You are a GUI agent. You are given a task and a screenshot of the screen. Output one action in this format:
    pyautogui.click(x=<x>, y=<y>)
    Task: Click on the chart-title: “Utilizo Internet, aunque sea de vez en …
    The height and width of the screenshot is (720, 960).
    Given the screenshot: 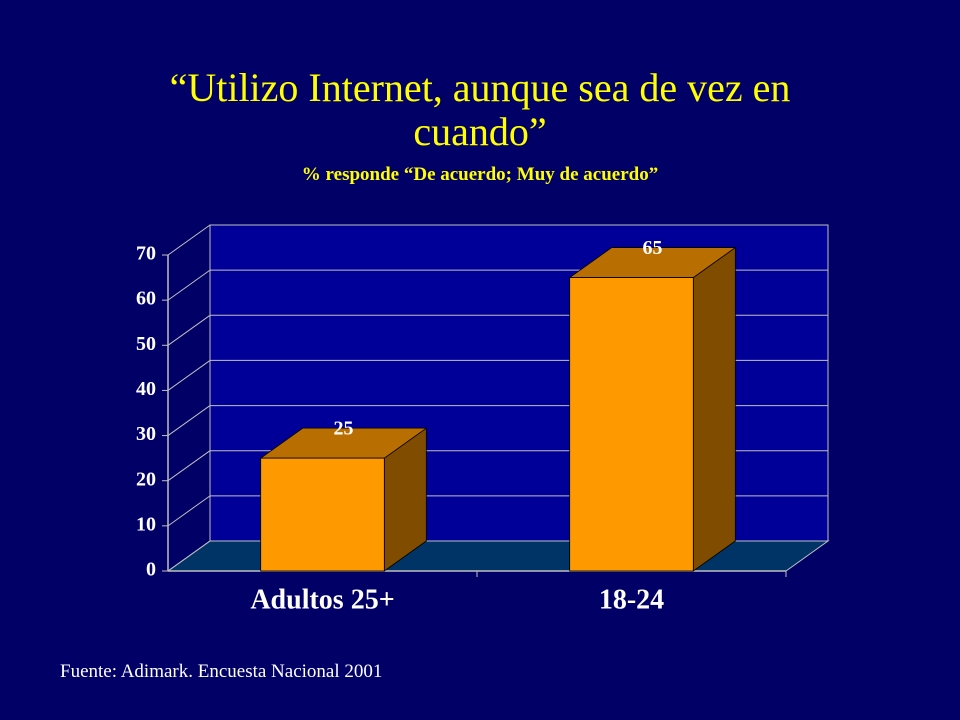 What is the action you would take?
    pyautogui.click(x=480, y=109)
    